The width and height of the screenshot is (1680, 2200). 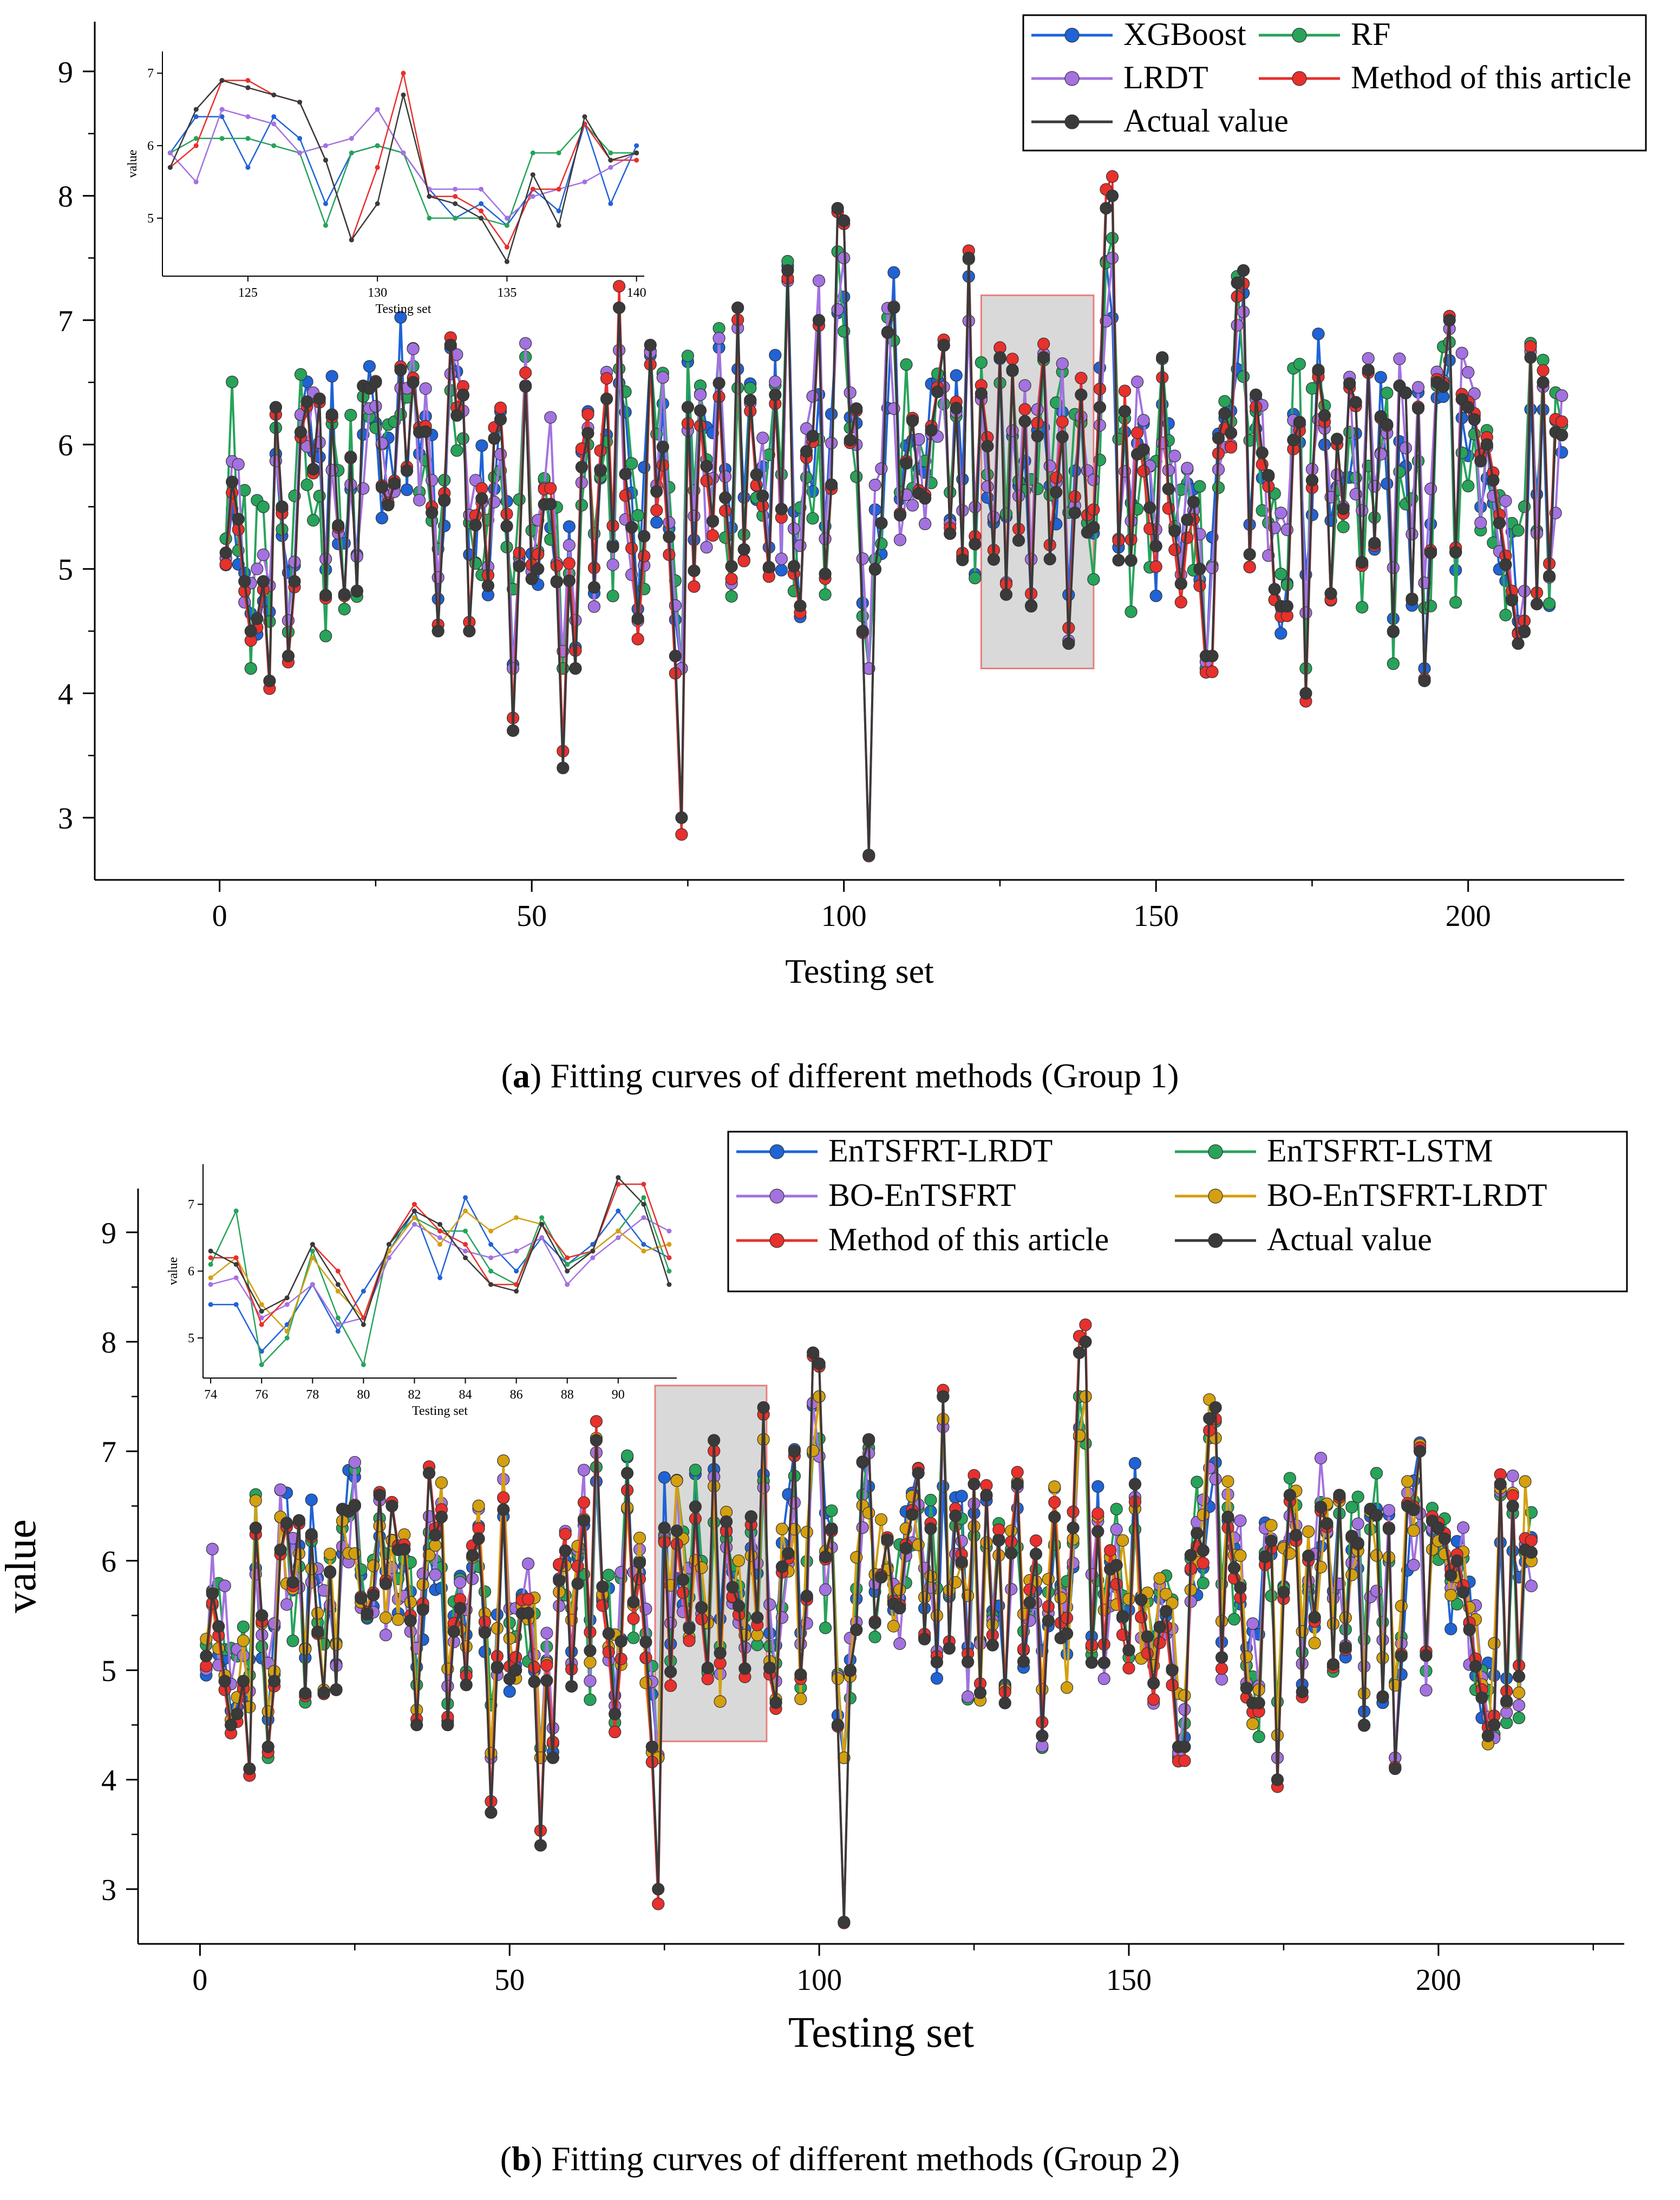 I want to click on inset-point-bo-entsfrt, so click(x=312, y=1285).